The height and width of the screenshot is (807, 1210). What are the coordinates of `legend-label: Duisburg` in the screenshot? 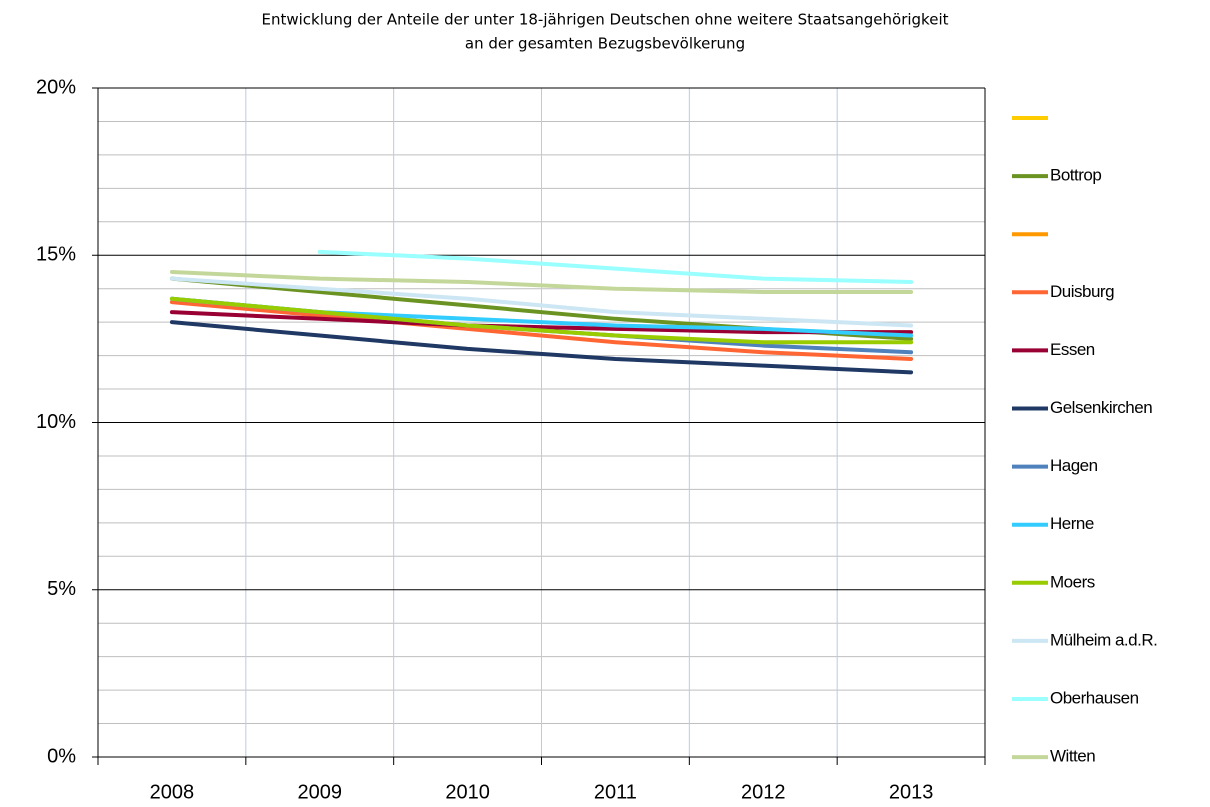 It's located at (1082, 291).